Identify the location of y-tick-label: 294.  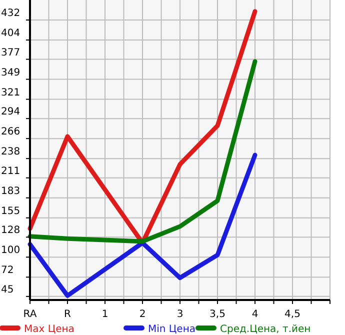
(10, 112).